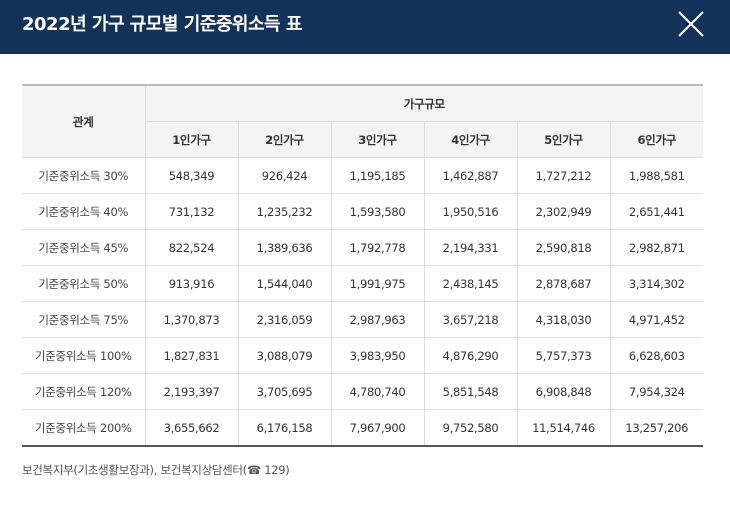 The width and height of the screenshot is (730, 505). I want to click on row-label: 기준중위소득 40%, so click(84, 211).